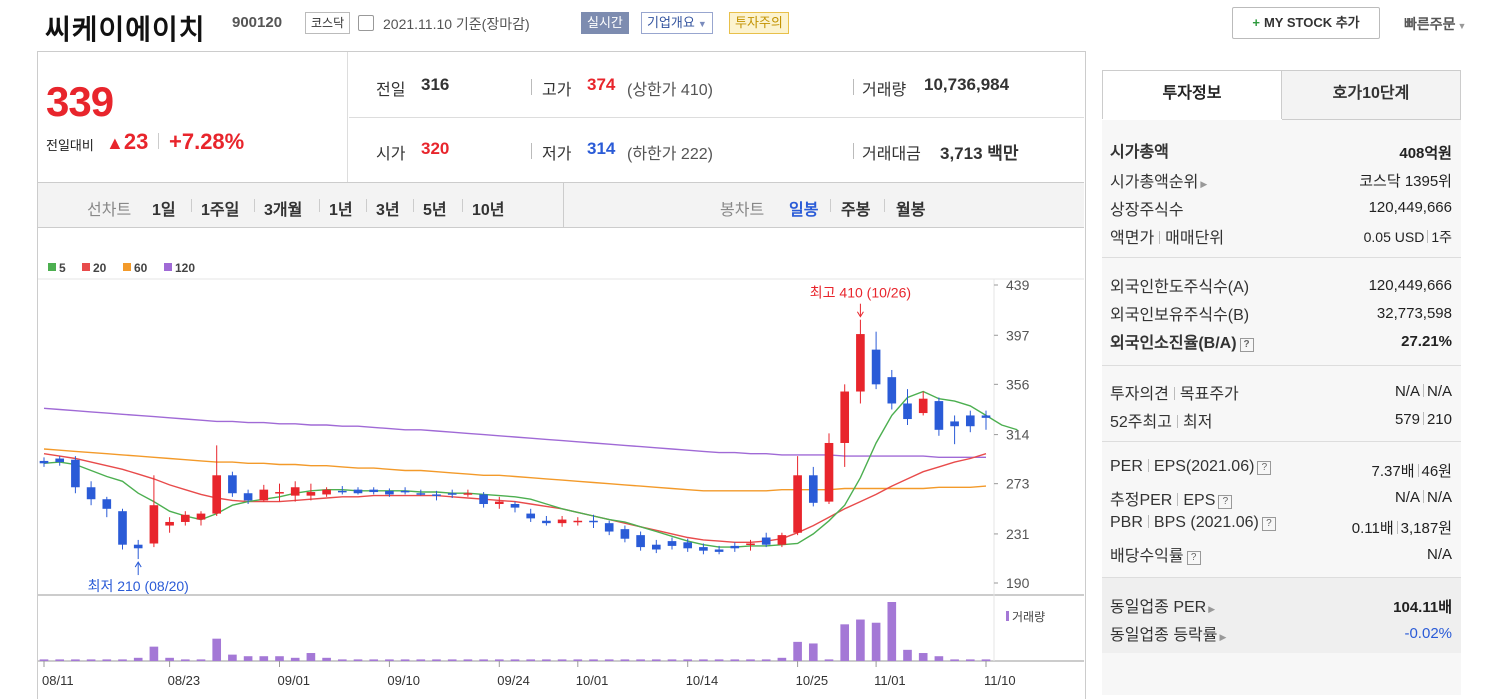 The width and height of the screenshot is (1500, 699). Describe the element at coordinates (1437, 471) in the screenshot. I see `eps-value: 46원` at that location.